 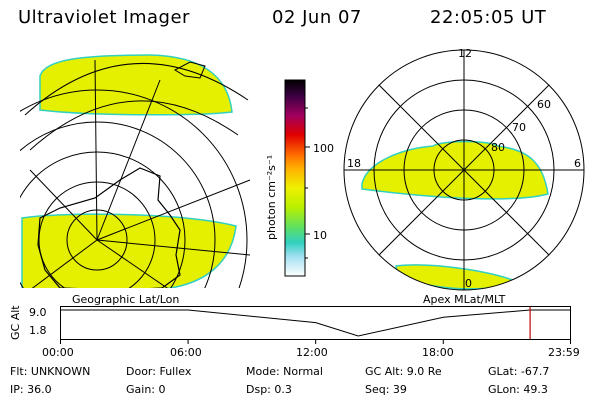 What do you see at coordinates (315, 341) in the screenshot?
I see `altitude-x-ticks` at bounding box center [315, 341].